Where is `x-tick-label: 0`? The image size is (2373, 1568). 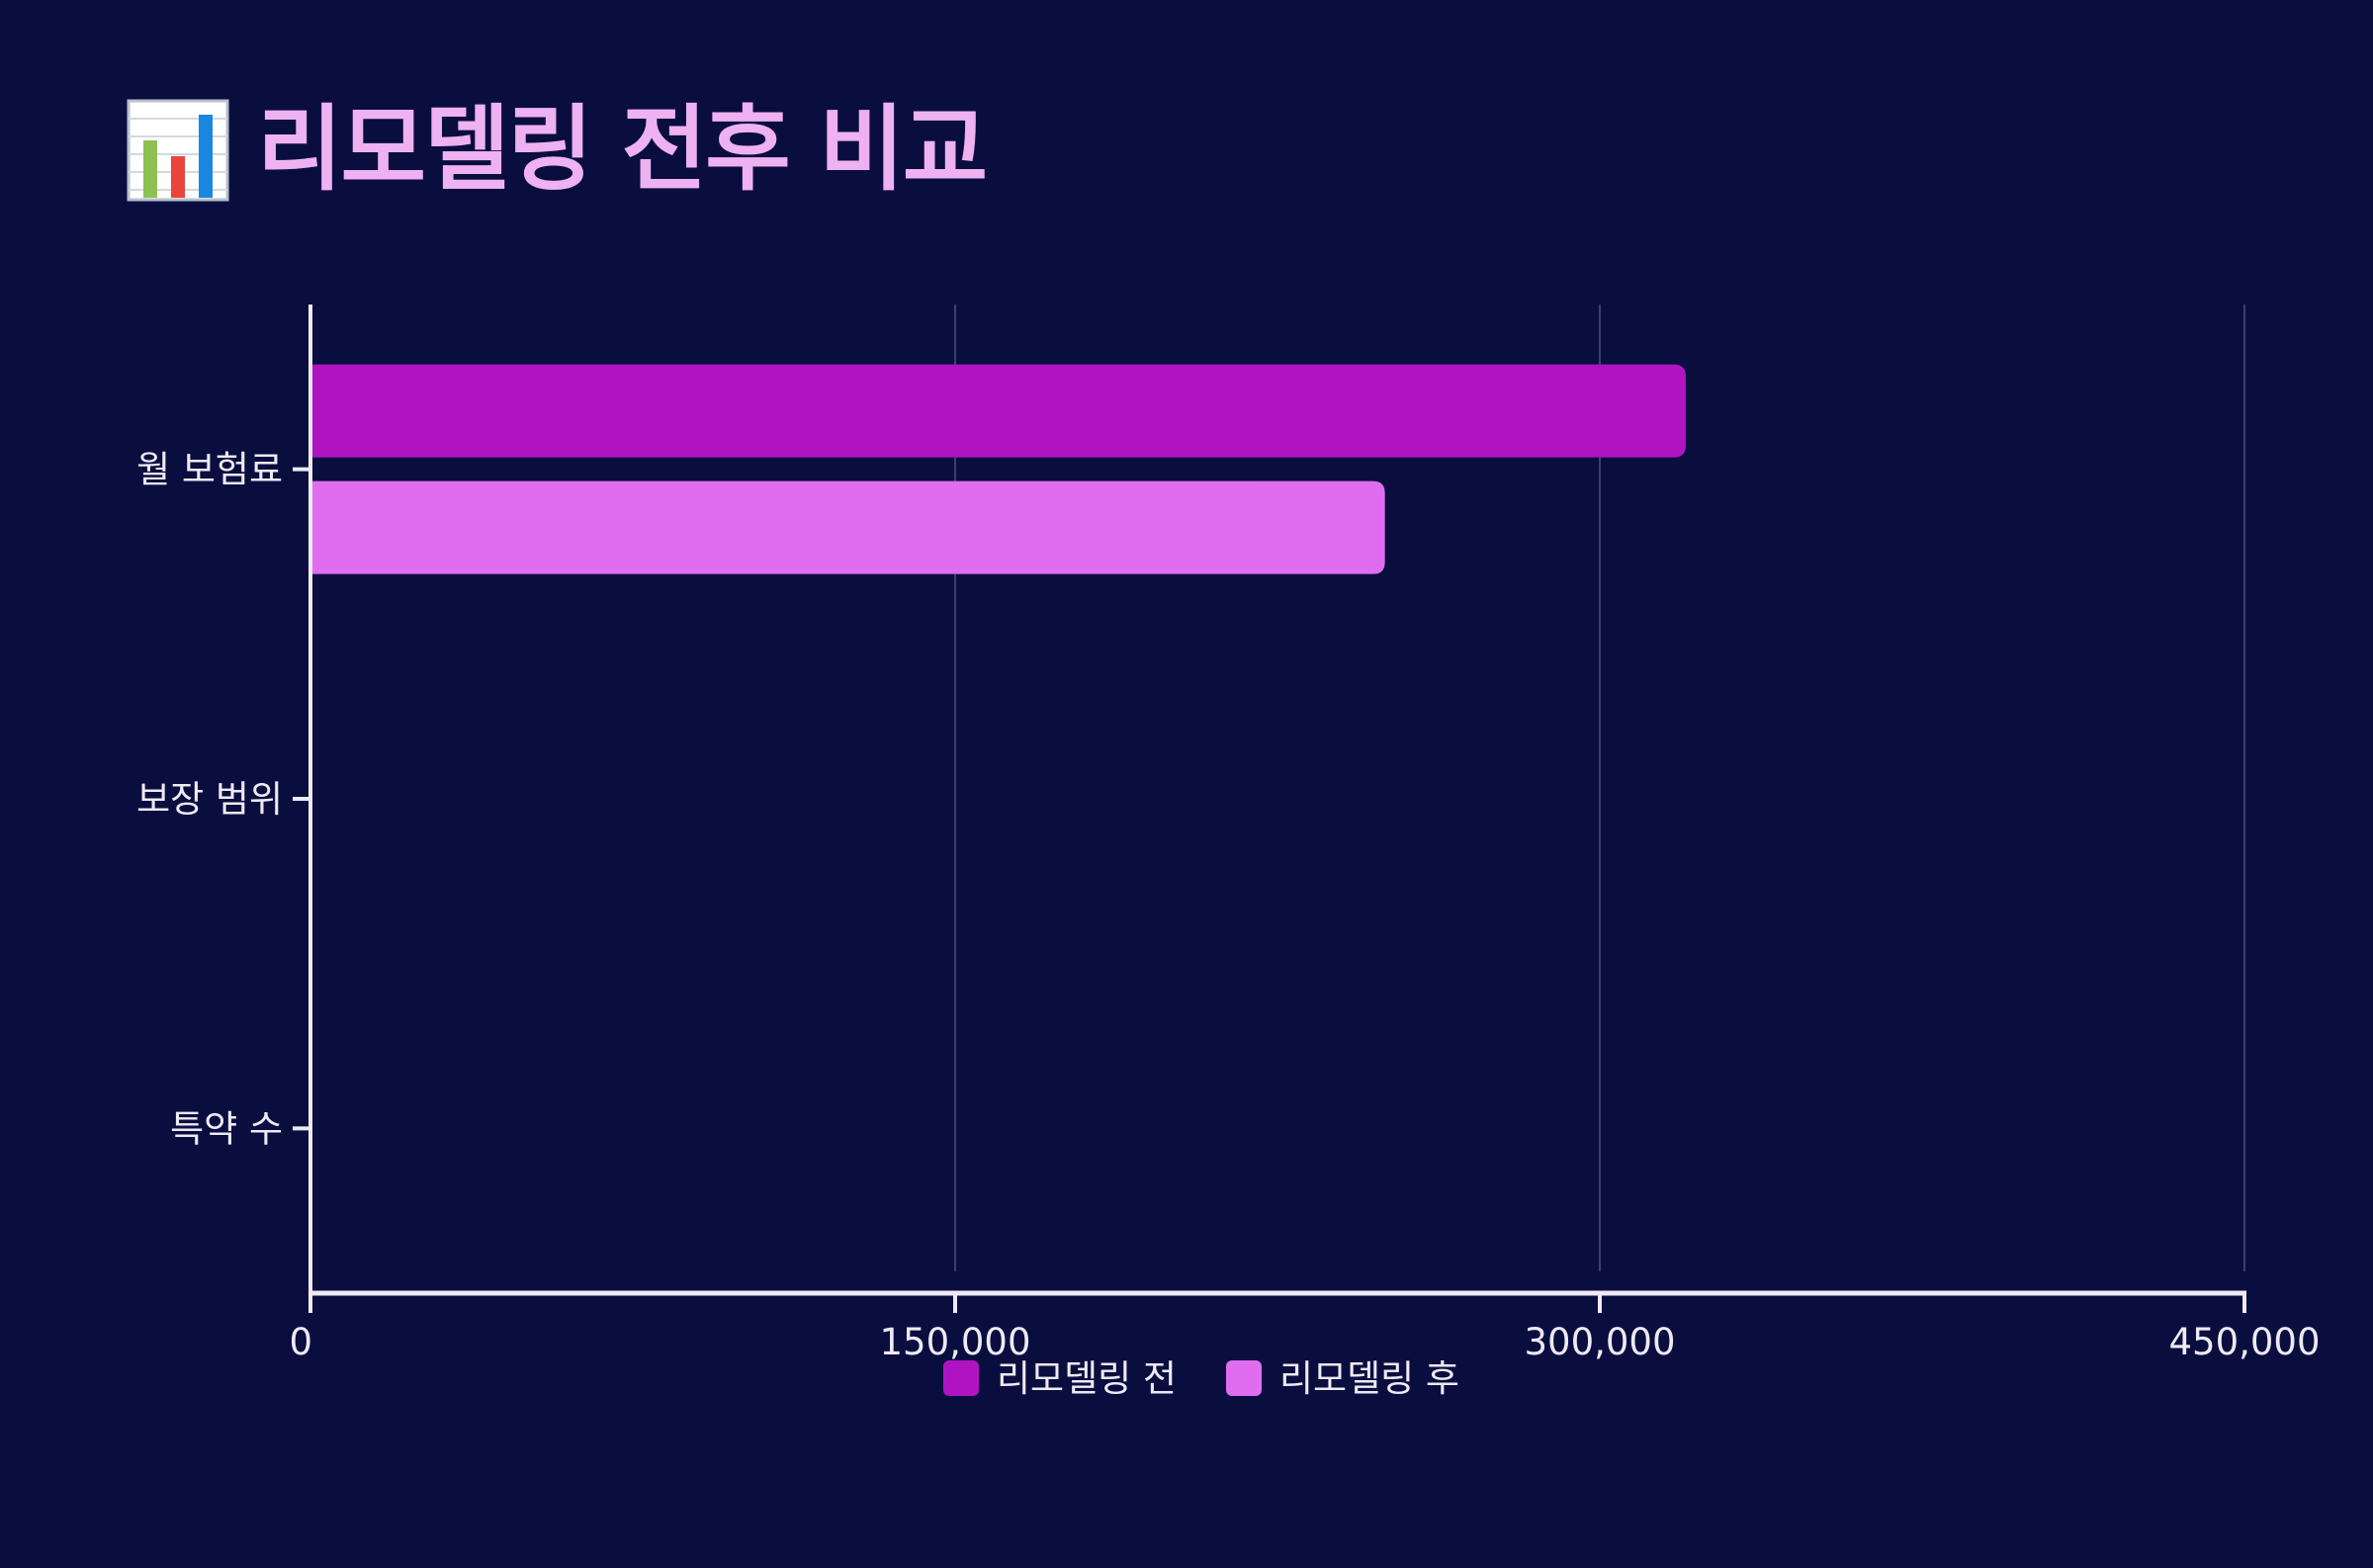 x-tick-label: 0 is located at coordinates (300, 1342).